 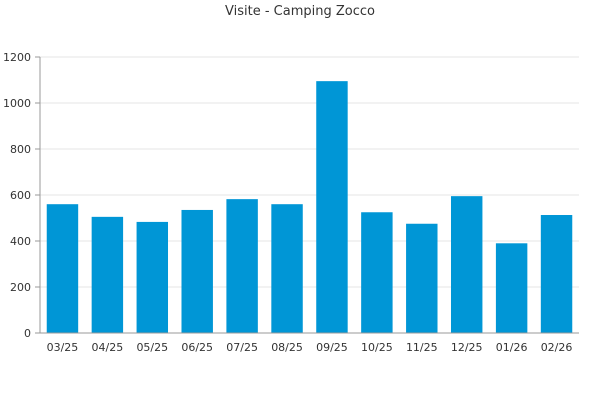 I want to click on x-tick-label: 05/25, so click(x=152, y=347).